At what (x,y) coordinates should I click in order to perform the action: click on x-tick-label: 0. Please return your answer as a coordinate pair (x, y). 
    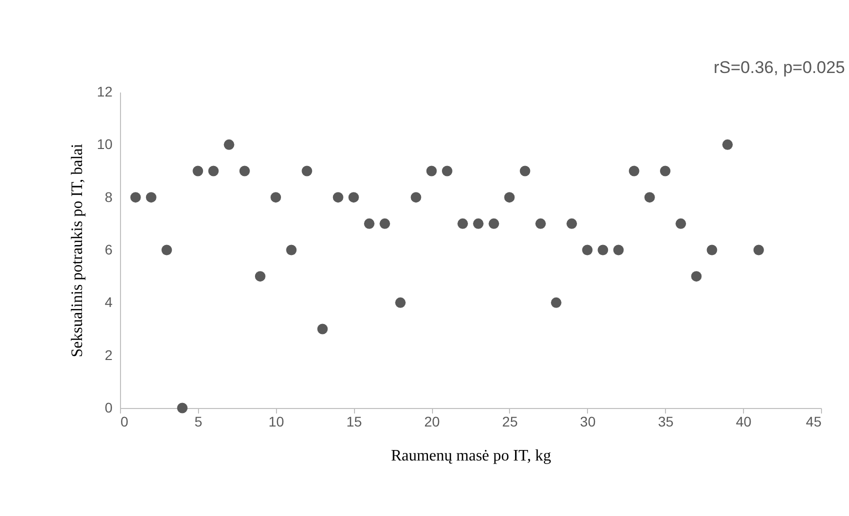
    Looking at the image, I should click on (124, 422).